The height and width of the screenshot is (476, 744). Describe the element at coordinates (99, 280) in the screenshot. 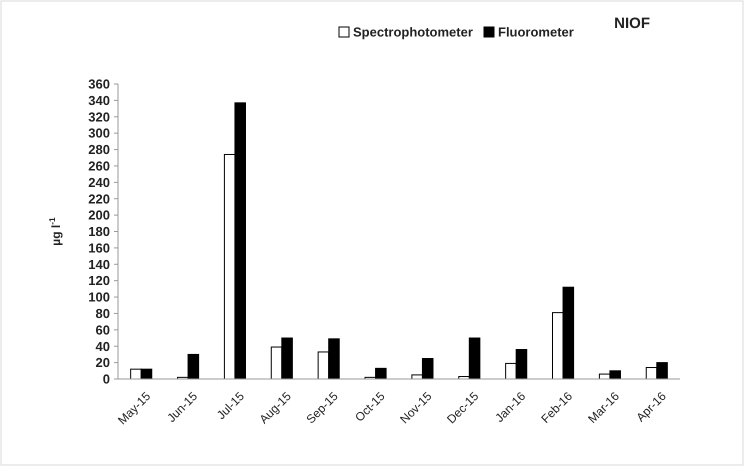

I see `y-tick-label: 120` at that location.